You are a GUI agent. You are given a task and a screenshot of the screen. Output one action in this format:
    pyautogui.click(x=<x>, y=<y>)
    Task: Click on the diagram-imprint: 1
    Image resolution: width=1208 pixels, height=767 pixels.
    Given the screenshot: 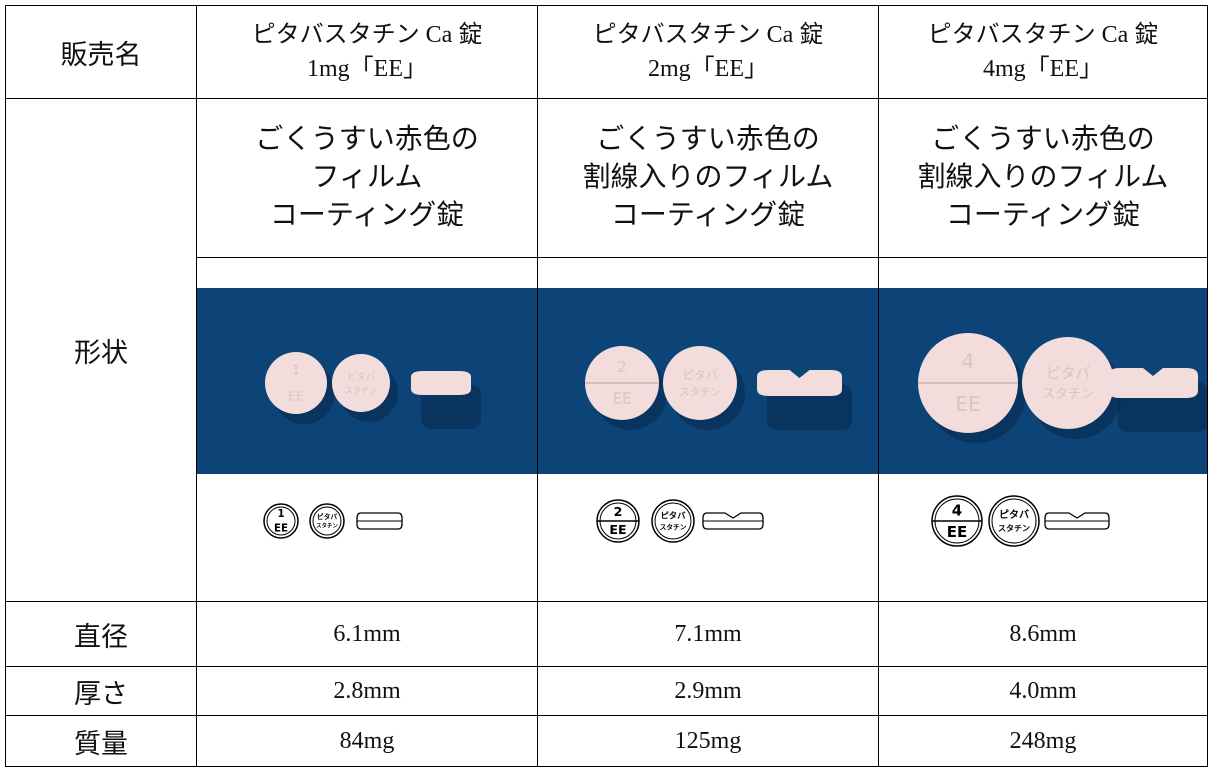 What is the action you would take?
    pyautogui.click(x=280, y=514)
    